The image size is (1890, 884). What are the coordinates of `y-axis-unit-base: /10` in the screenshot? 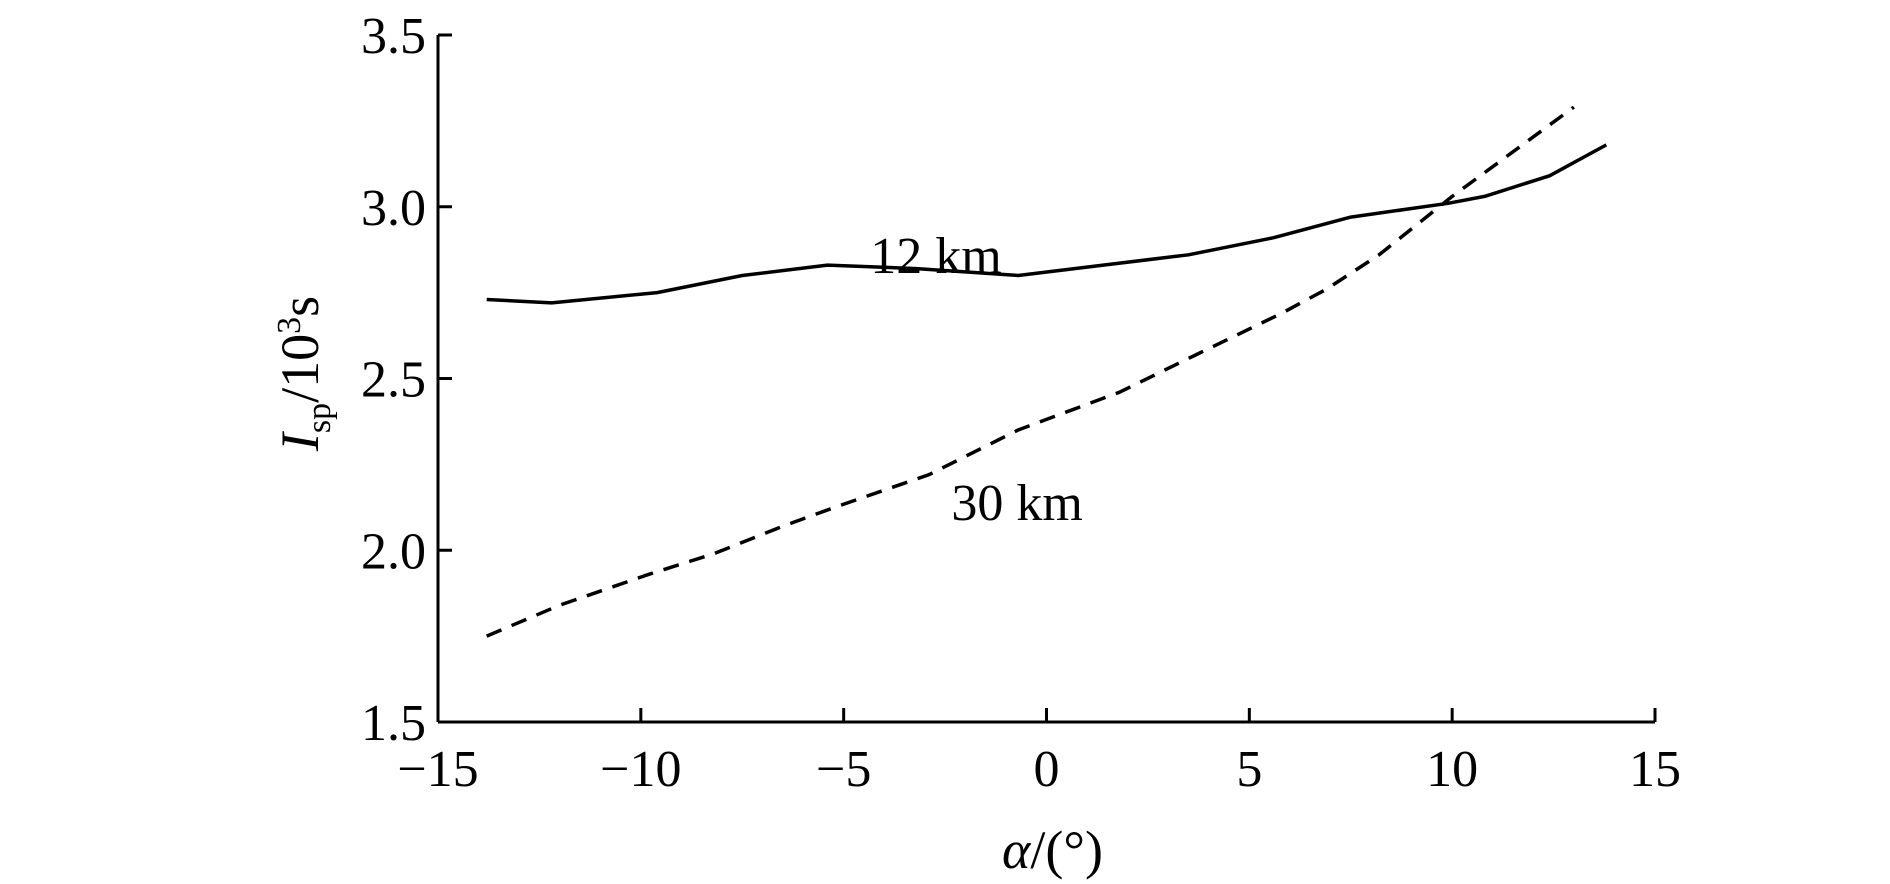 It's located at (300, 368).